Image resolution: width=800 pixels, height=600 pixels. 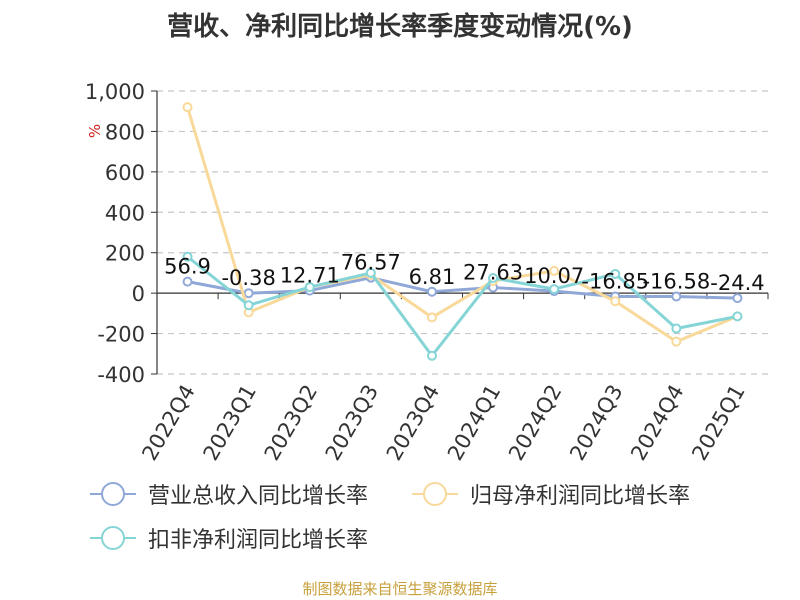 I want to click on y-tick-label: 200, so click(x=125, y=254).